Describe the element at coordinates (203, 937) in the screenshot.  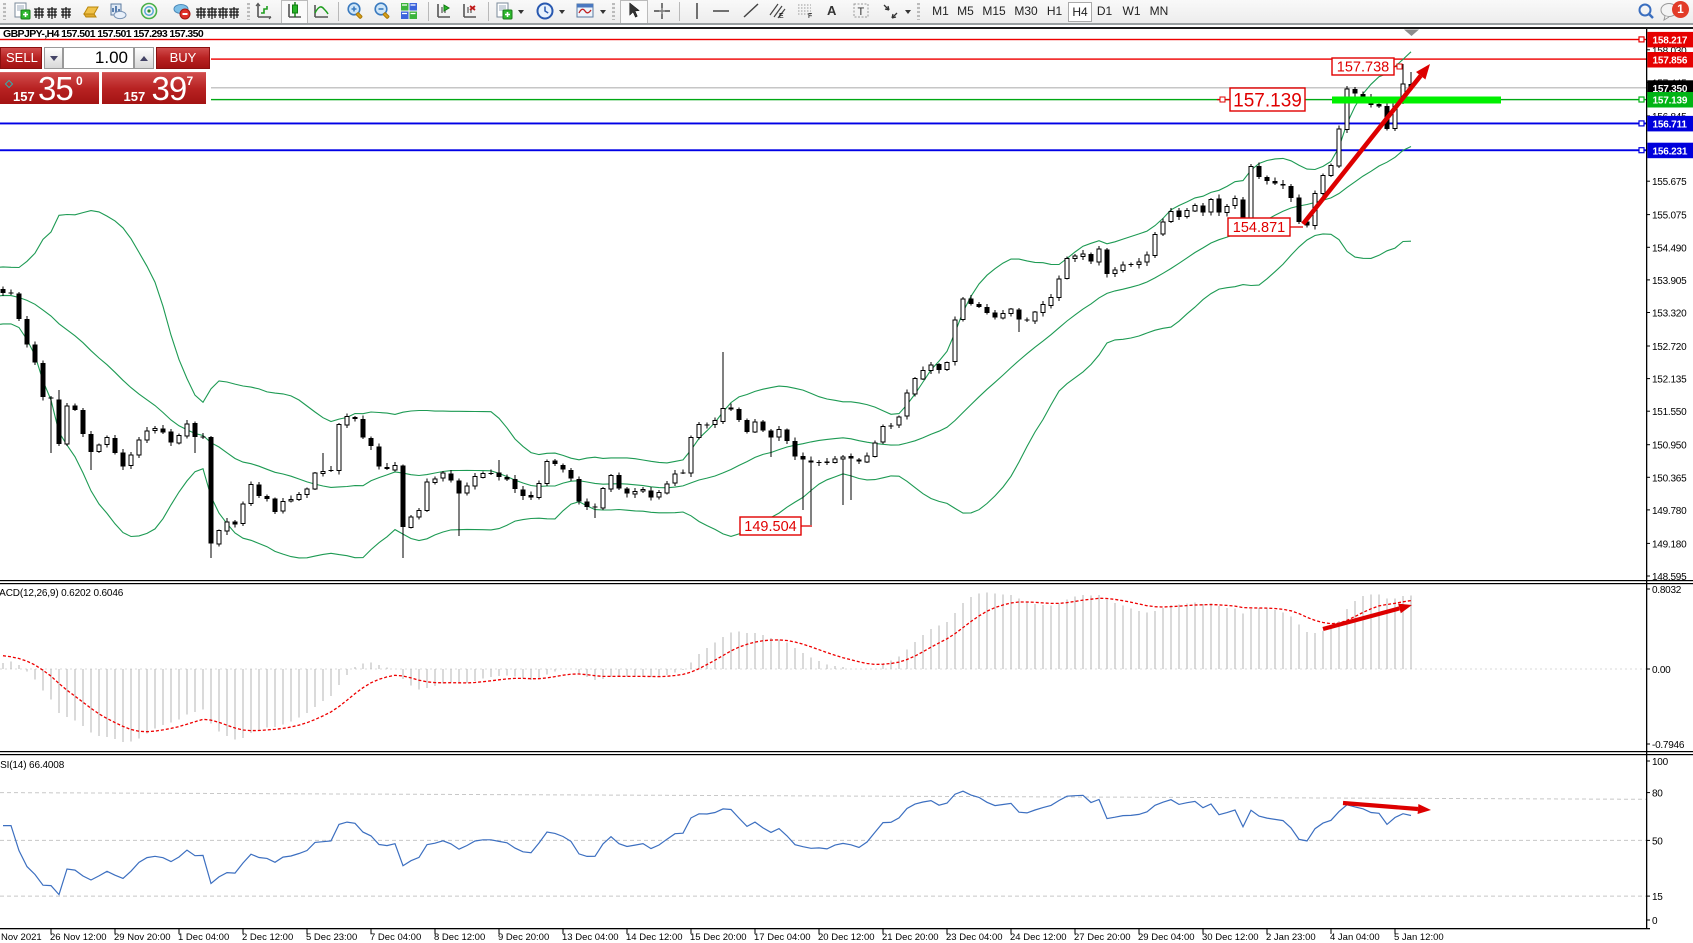
I see `svg-text: 1 Dec 04:00` at that location.